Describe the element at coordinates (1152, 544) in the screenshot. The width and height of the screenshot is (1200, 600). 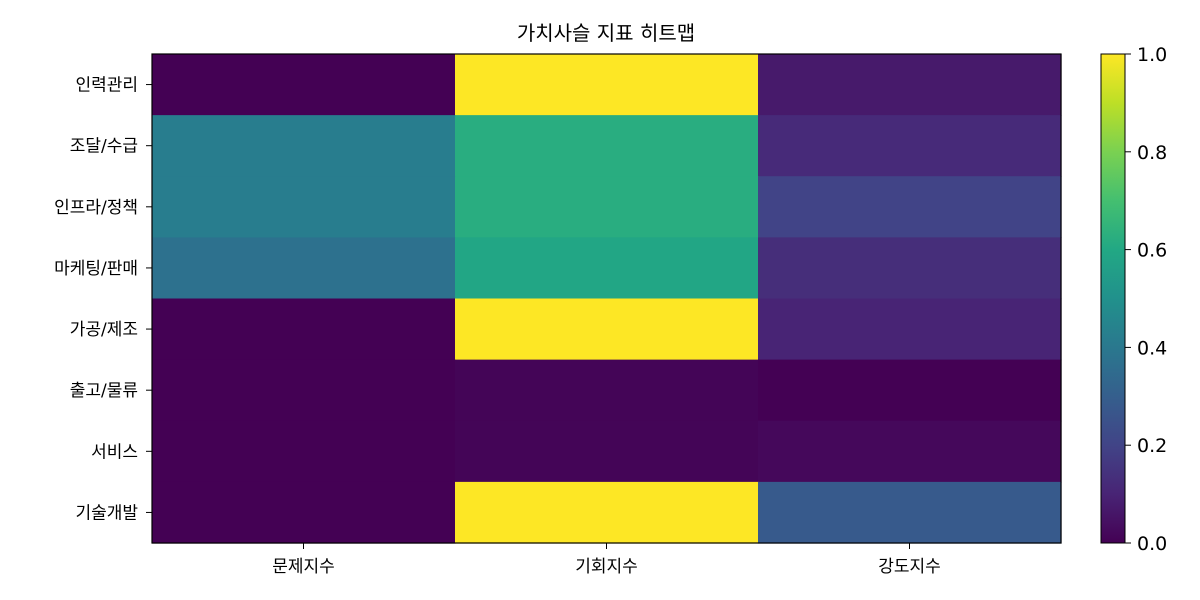
I see `colorbar-tick-label: 0.0` at that location.